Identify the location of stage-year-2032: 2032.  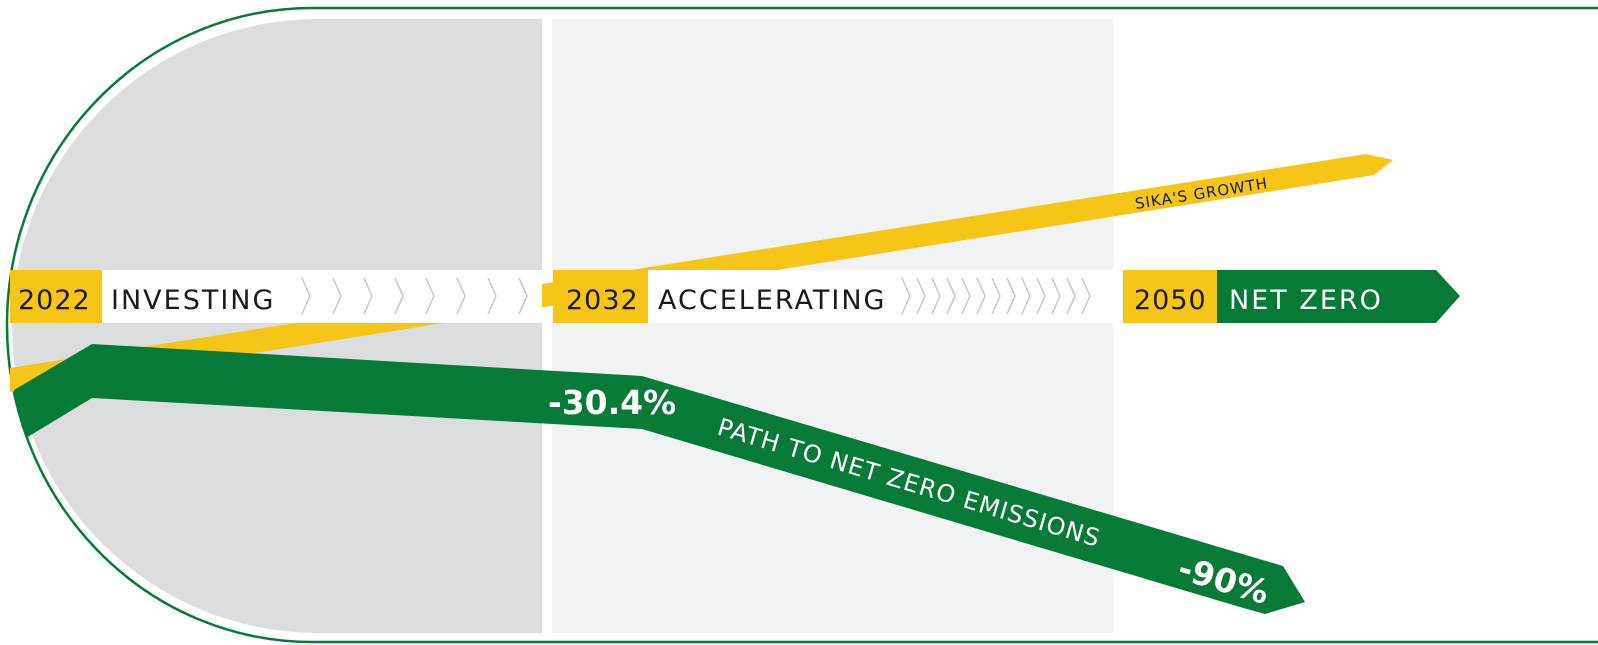
(602, 300).